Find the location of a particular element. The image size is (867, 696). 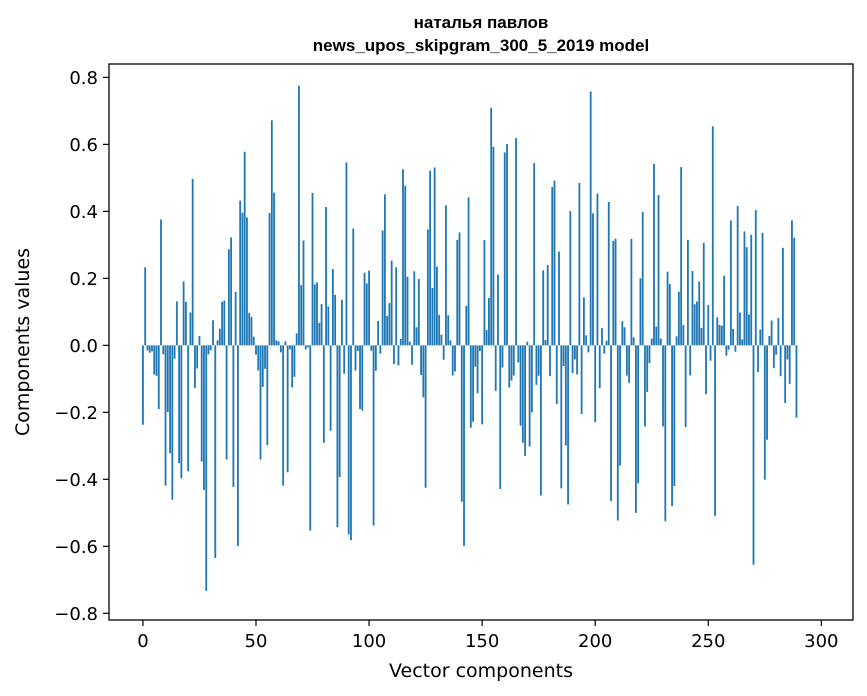

chart-title-line2: news_upos_skipgram_300_5_2019 model is located at coordinates (481, 45).